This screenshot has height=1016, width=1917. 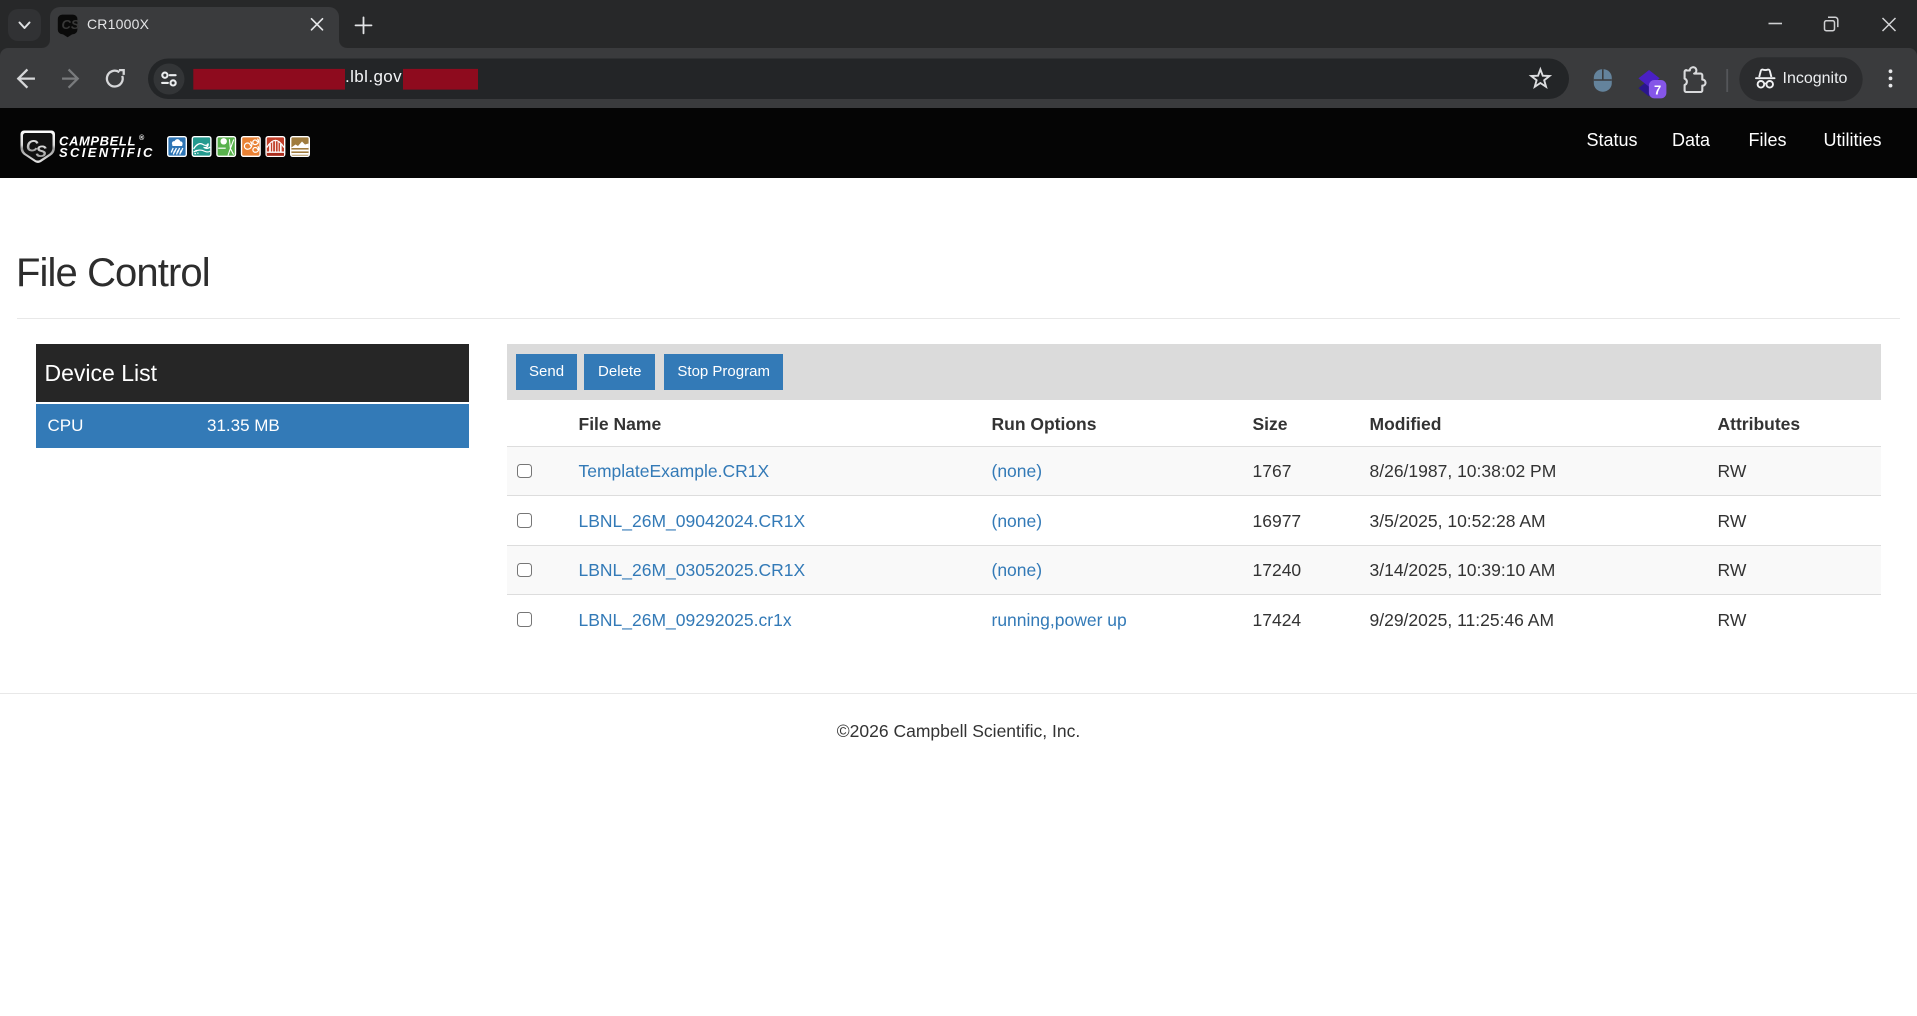 I want to click on svg-text: C, so click(x=32, y=146).